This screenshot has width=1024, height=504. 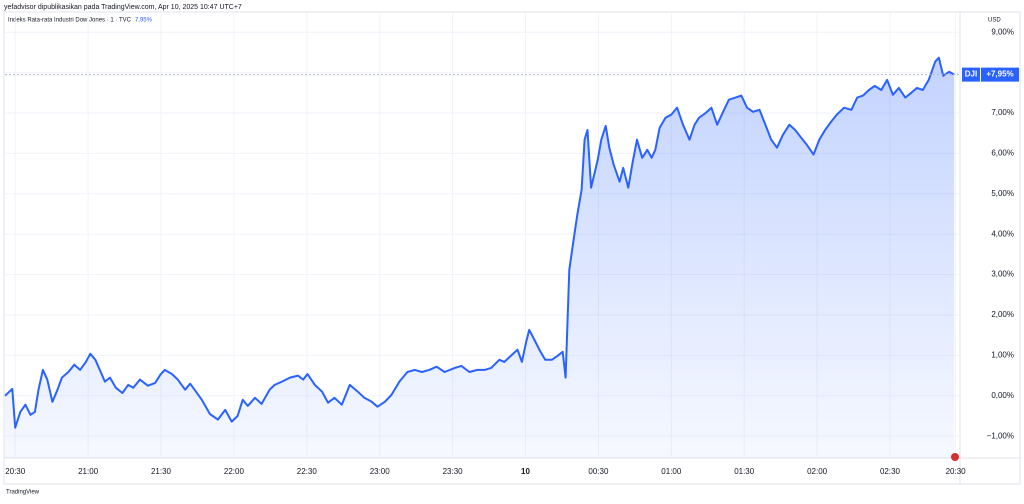 I want to click on currency: USD, so click(x=994, y=21).